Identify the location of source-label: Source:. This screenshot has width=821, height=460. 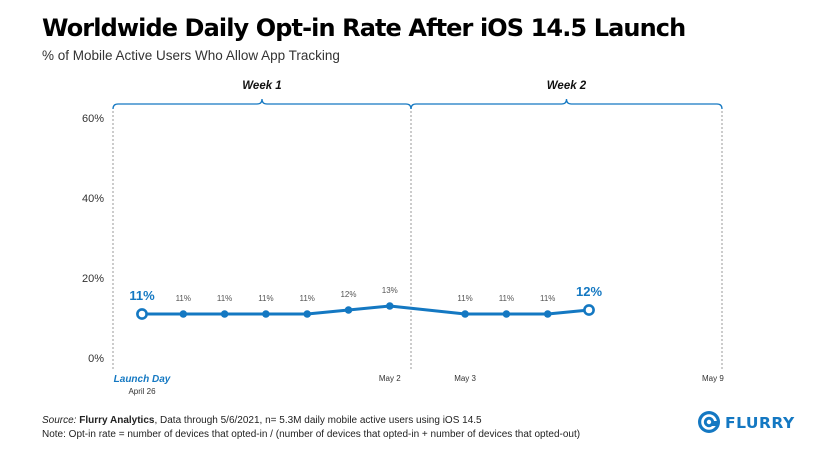
(59, 420).